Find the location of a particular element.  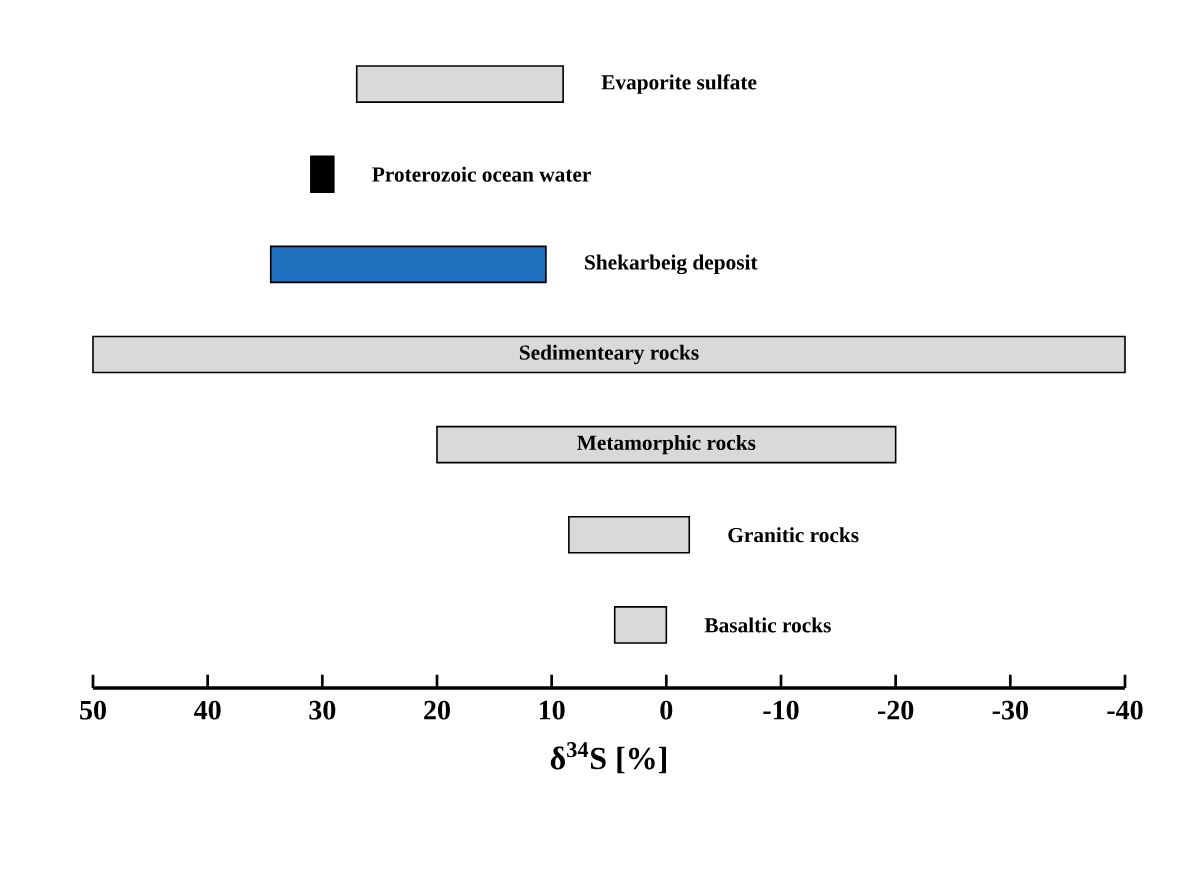

x-tick-label: -30 is located at coordinates (1010, 710).